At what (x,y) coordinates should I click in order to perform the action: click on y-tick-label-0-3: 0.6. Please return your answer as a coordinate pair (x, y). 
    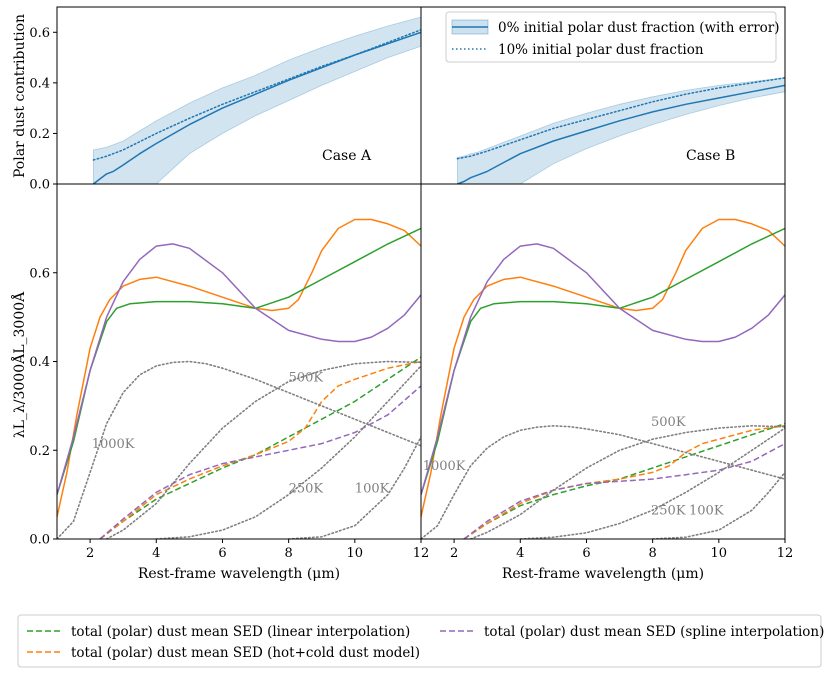
    Looking at the image, I should click on (39, 33).